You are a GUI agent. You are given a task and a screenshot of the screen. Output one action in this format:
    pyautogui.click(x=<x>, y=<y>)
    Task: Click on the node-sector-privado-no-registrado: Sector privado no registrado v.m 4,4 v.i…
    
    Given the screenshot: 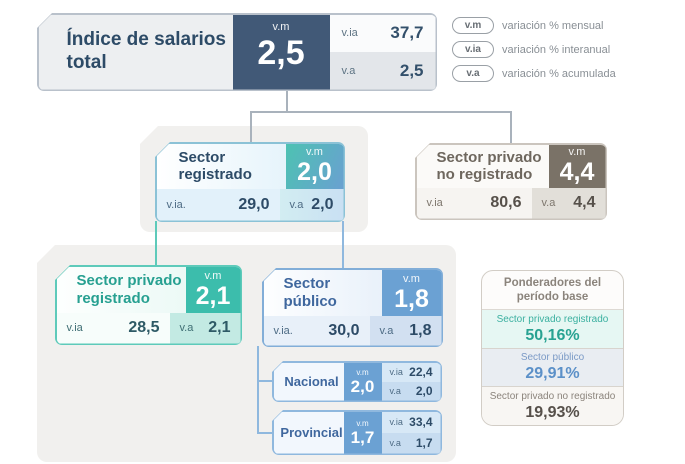 What is the action you would take?
    pyautogui.click(x=511, y=181)
    